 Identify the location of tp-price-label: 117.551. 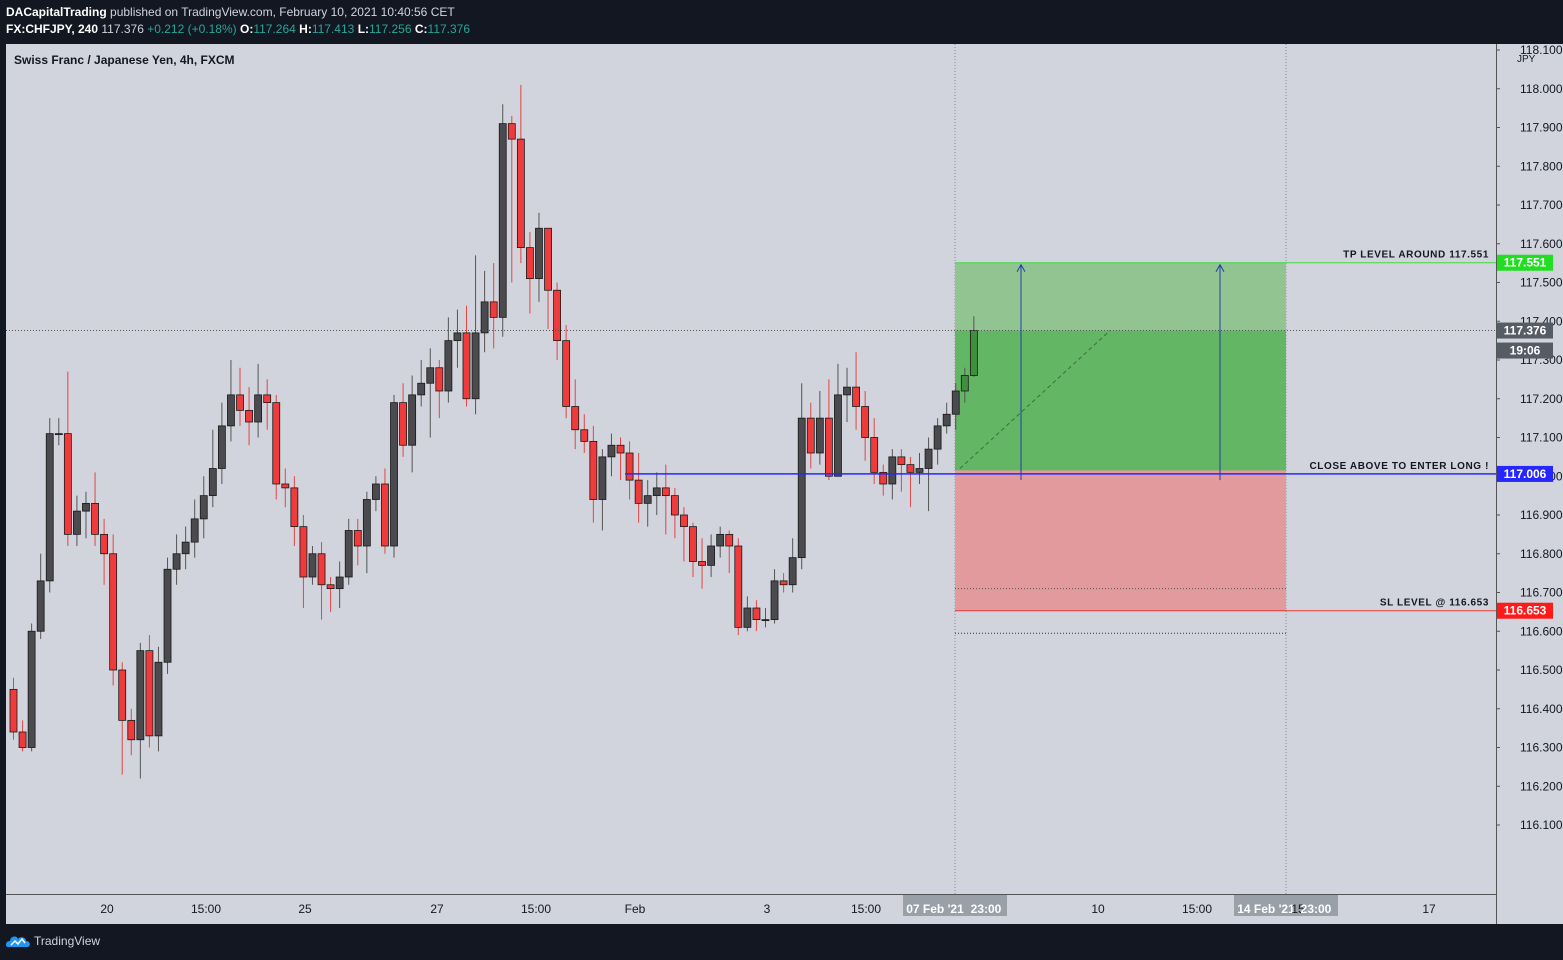
(1525, 263).